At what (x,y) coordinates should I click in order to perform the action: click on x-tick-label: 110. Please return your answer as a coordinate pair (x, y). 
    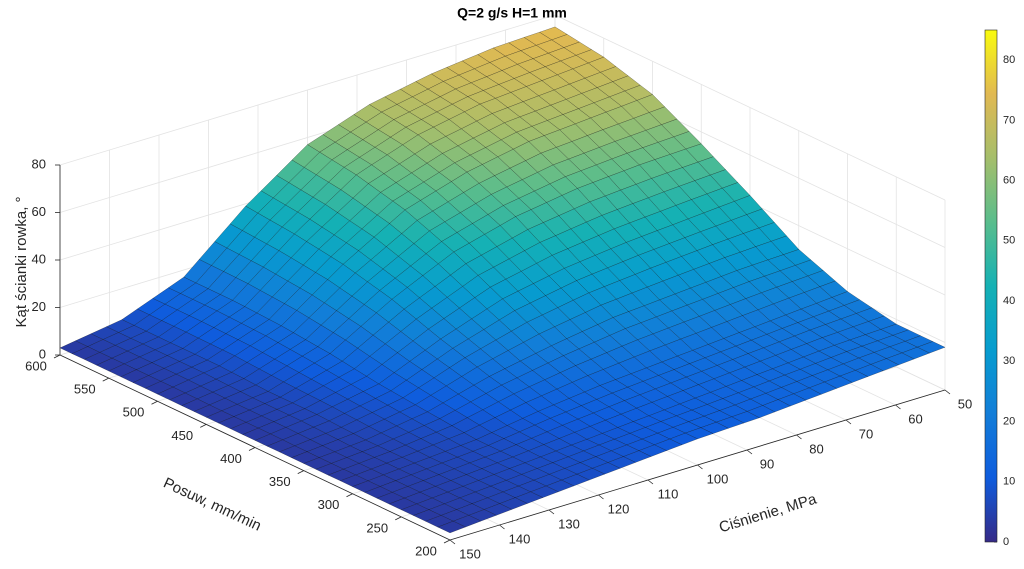
    Looking at the image, I should click on (668, 493).